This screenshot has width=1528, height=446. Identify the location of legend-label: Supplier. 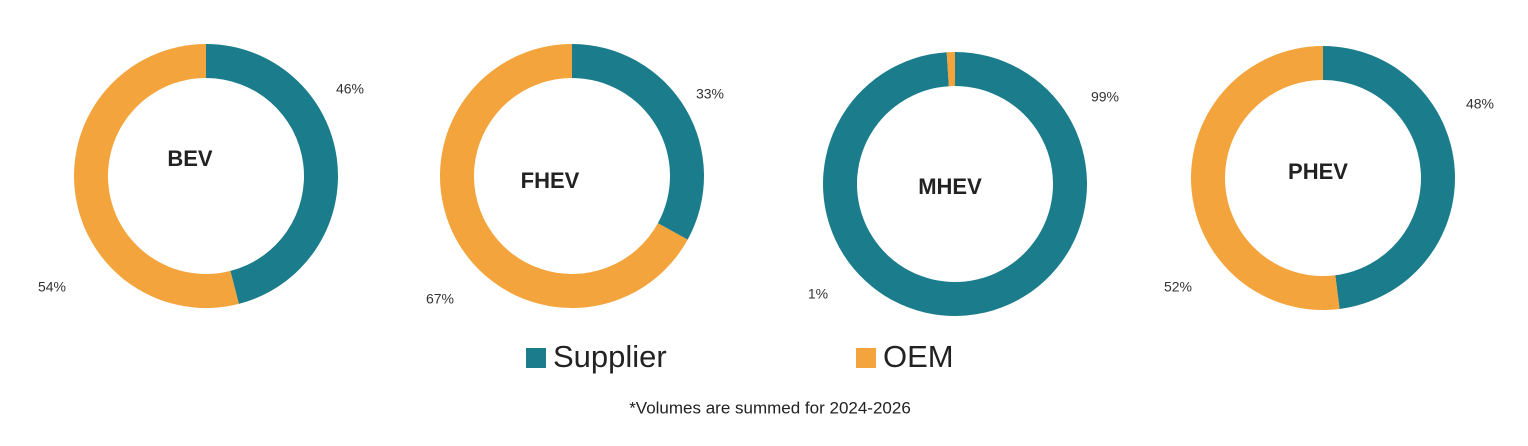
(610, 356).